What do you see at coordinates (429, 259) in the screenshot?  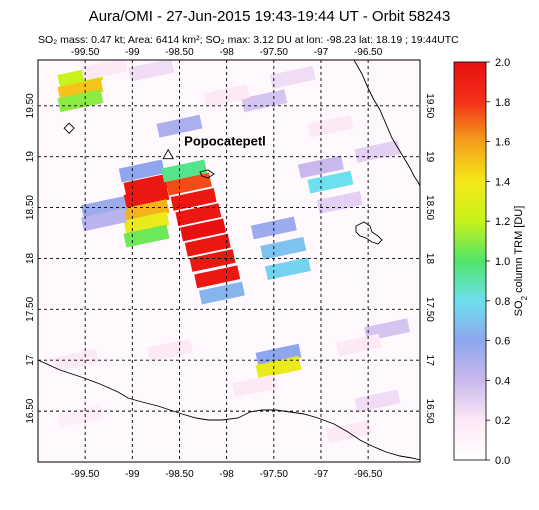 I see `lat-tick-right: 18` at bounding box center [429, 259].